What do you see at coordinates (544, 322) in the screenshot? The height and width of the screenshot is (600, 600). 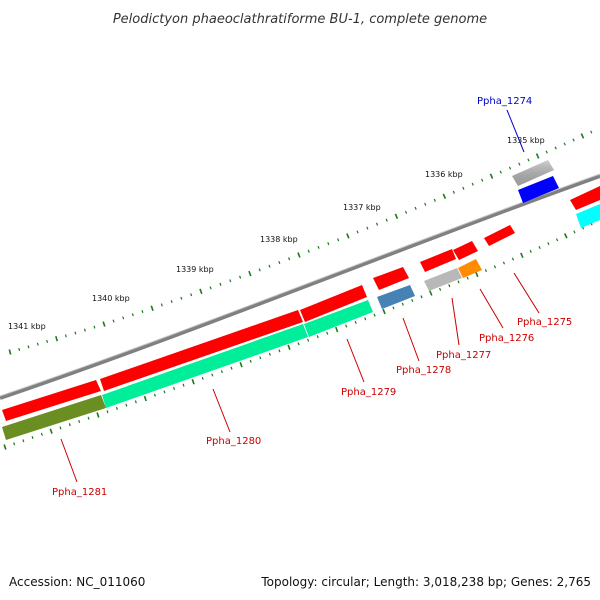 I see `gene-label-ppha-1275: Ppha_1275` at bounding box center [544, 322].